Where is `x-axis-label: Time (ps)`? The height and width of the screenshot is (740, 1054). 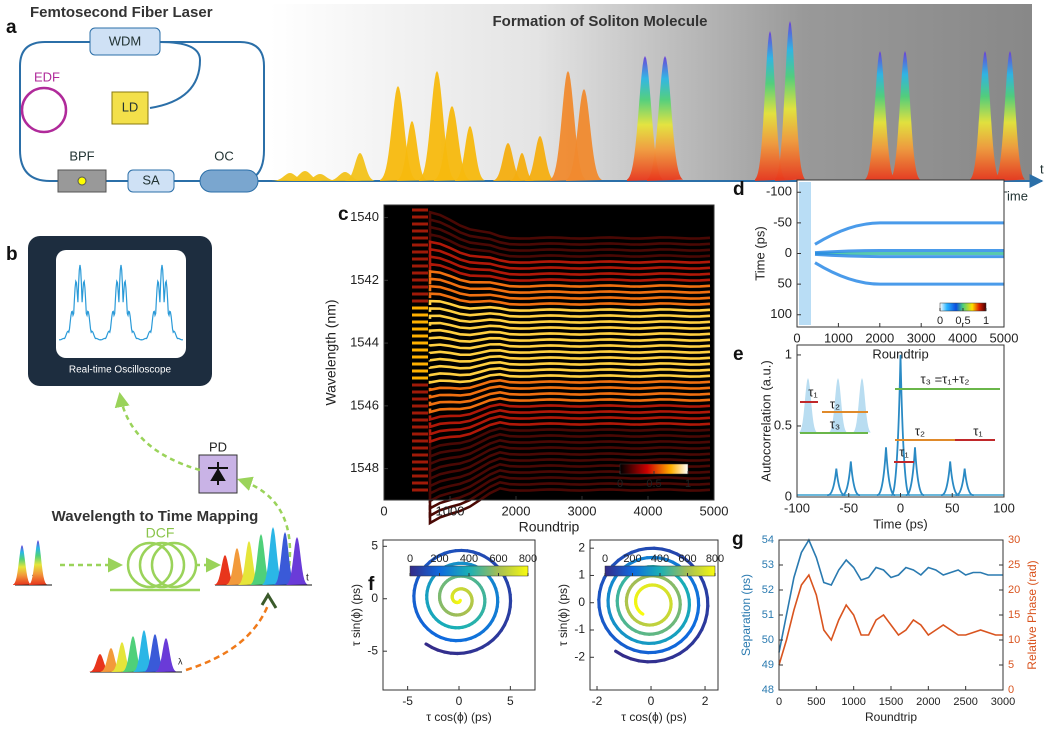
x-axis-label: Time (ps) is located at coordinates (900, 523).